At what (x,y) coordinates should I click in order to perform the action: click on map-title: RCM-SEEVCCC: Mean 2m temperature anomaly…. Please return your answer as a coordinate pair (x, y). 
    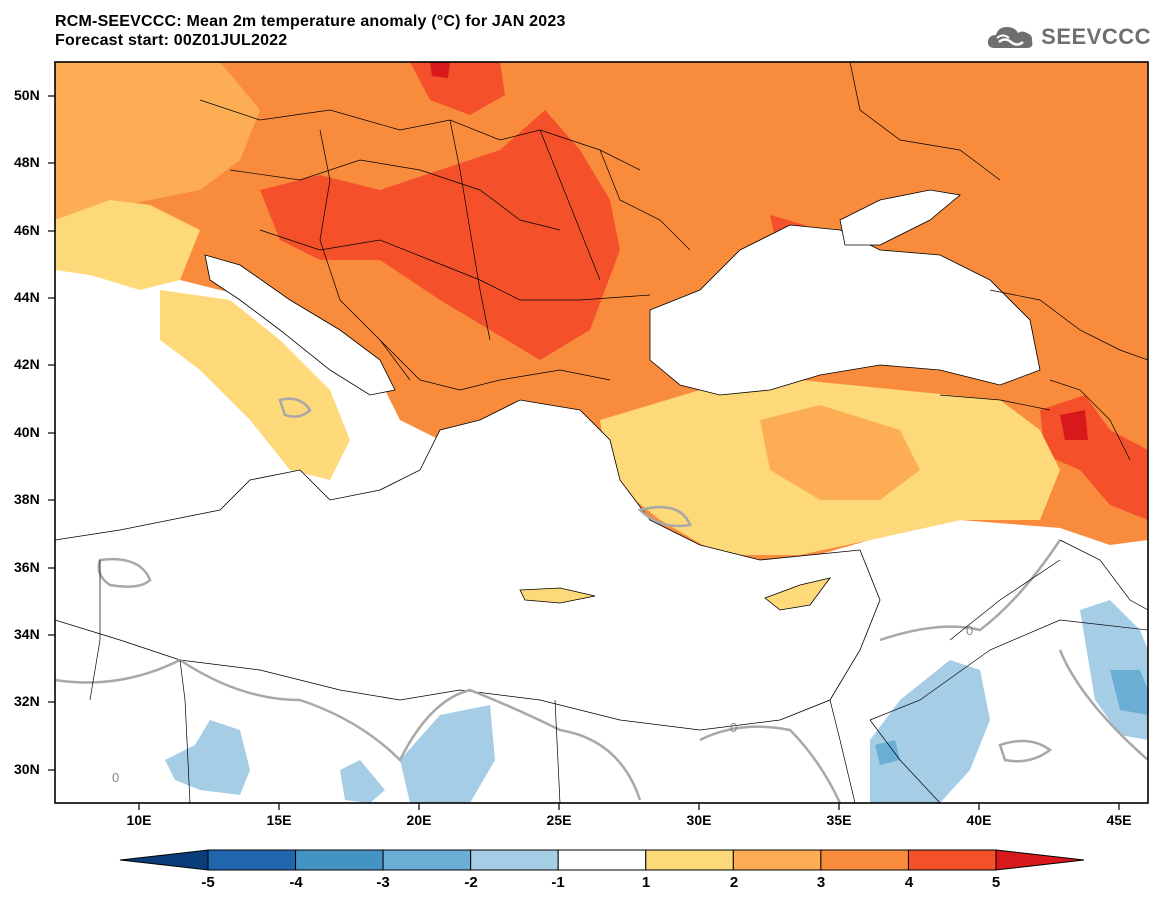
    Looking at the image, I should click on (310, 31).